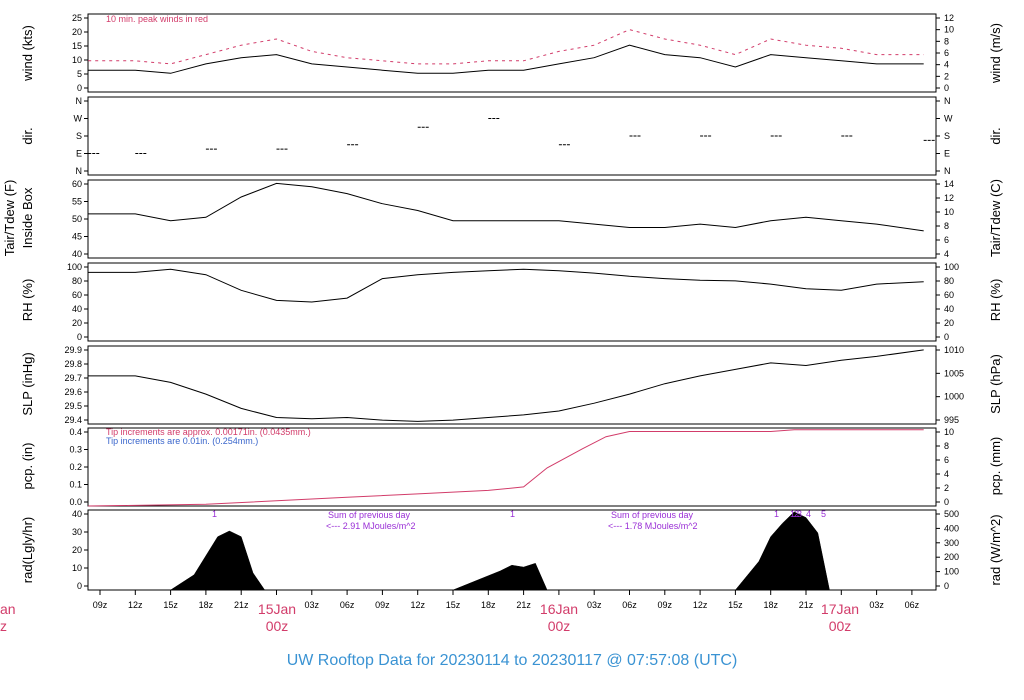 This screenshot has height=700, width=1024. I want to click on slp-ylabel-left: SLP (inHg), so click(27, 383).